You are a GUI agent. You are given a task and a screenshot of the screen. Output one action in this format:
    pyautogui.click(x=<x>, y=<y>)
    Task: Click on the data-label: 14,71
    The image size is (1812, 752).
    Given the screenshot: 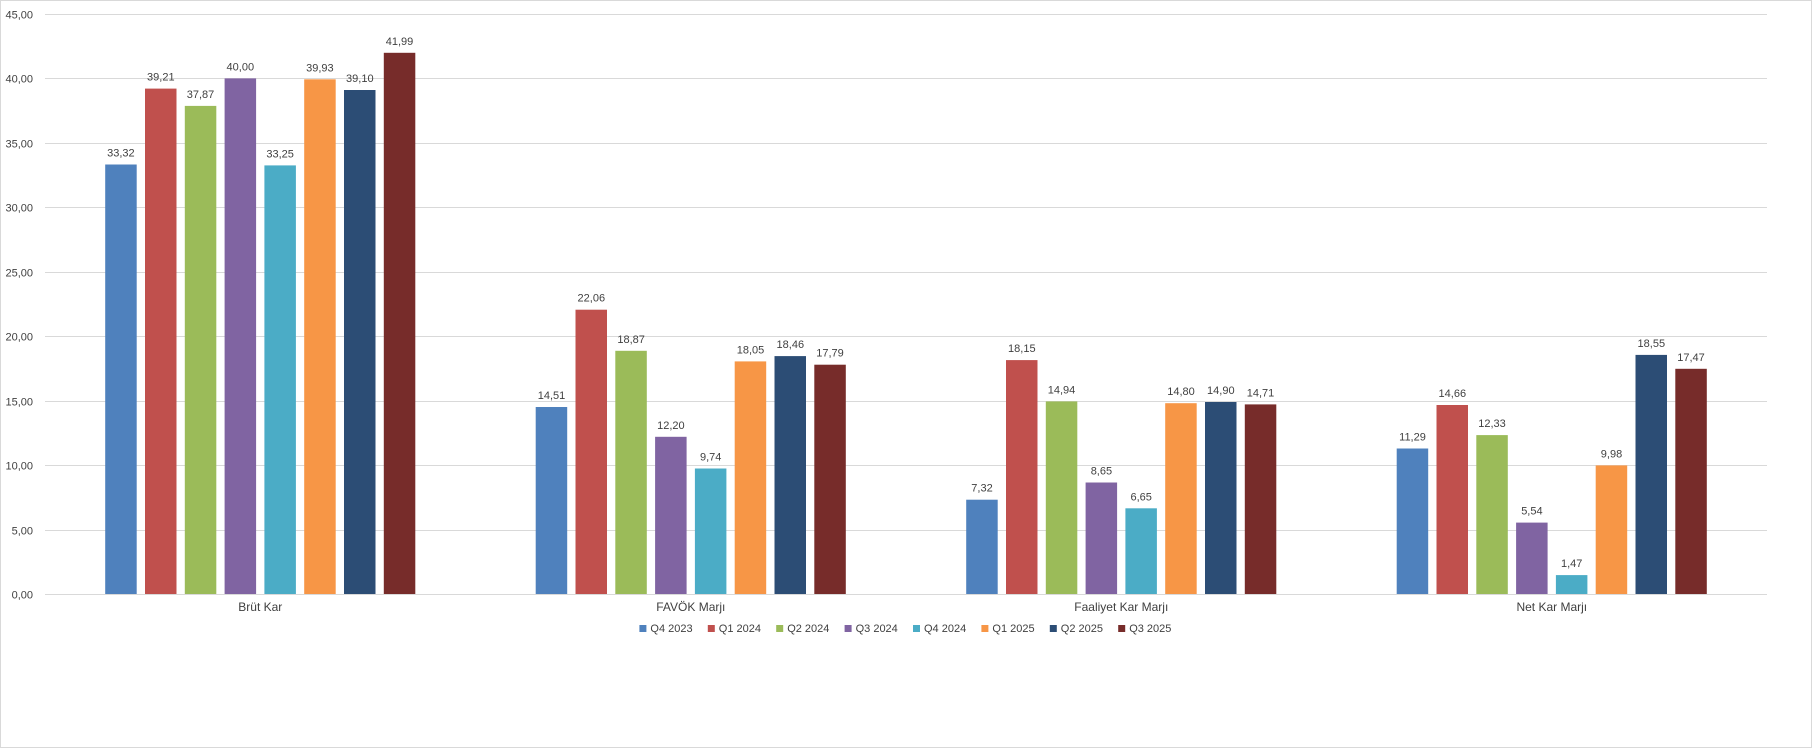 What is the action you would take?
    pyautogui.click(x=1261, y=393)
    